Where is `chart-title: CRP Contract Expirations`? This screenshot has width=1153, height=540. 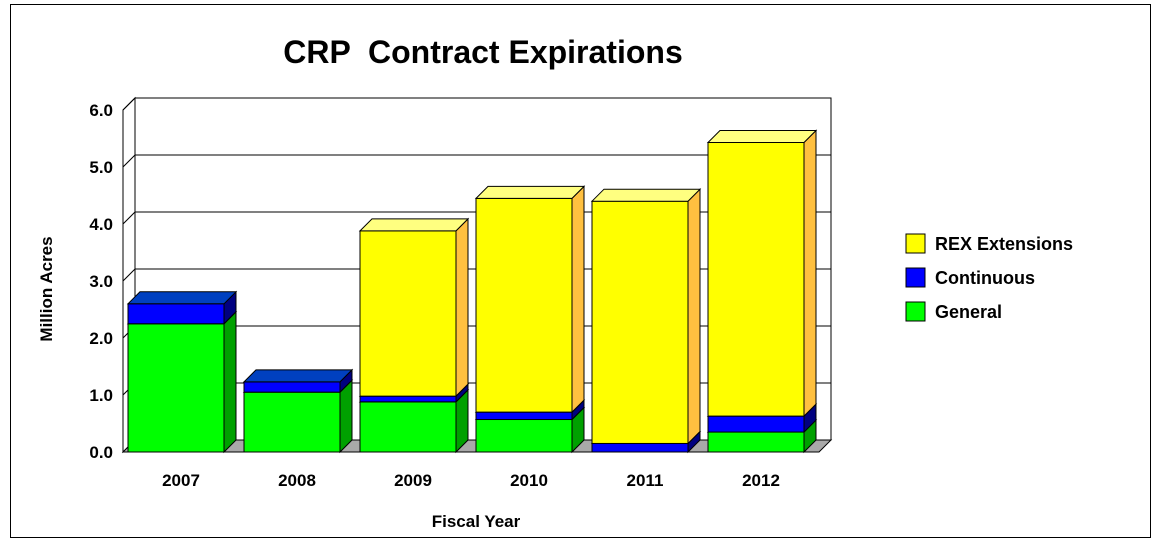 chart-title: CRP Contract Expirations is located at coordinates (482, 52).